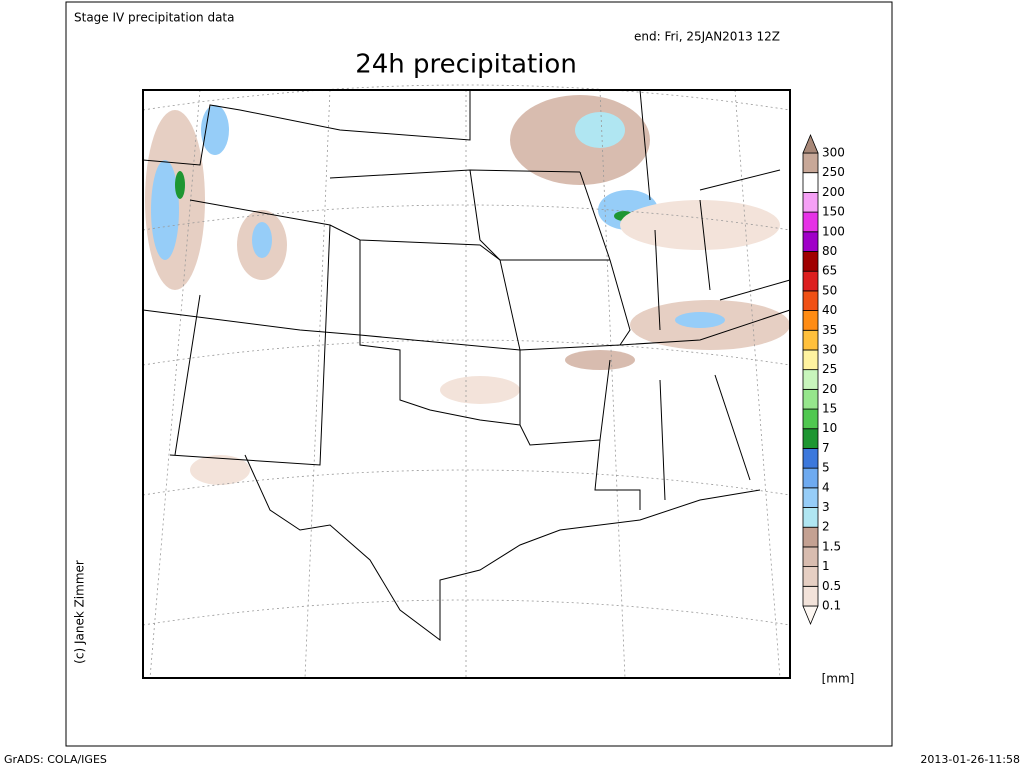  I want to click on colorbar-label: 80, so click(829, 251).